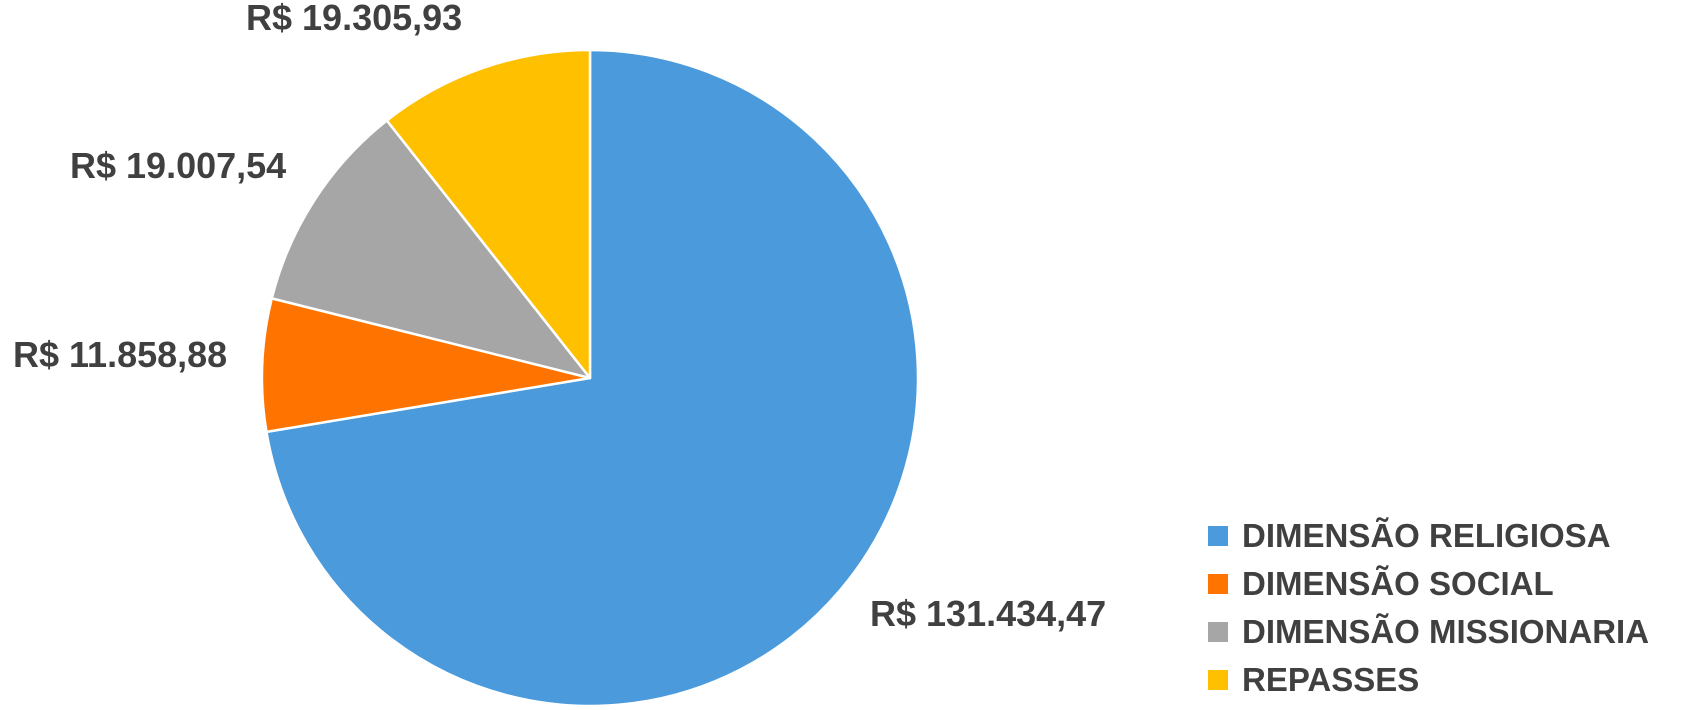  Describe the element at coordinates (1446, 631) in the screenshot. I see `legend-label-dimensao-missionaria: DIMENSÃO MISSIONARIA` at that location.